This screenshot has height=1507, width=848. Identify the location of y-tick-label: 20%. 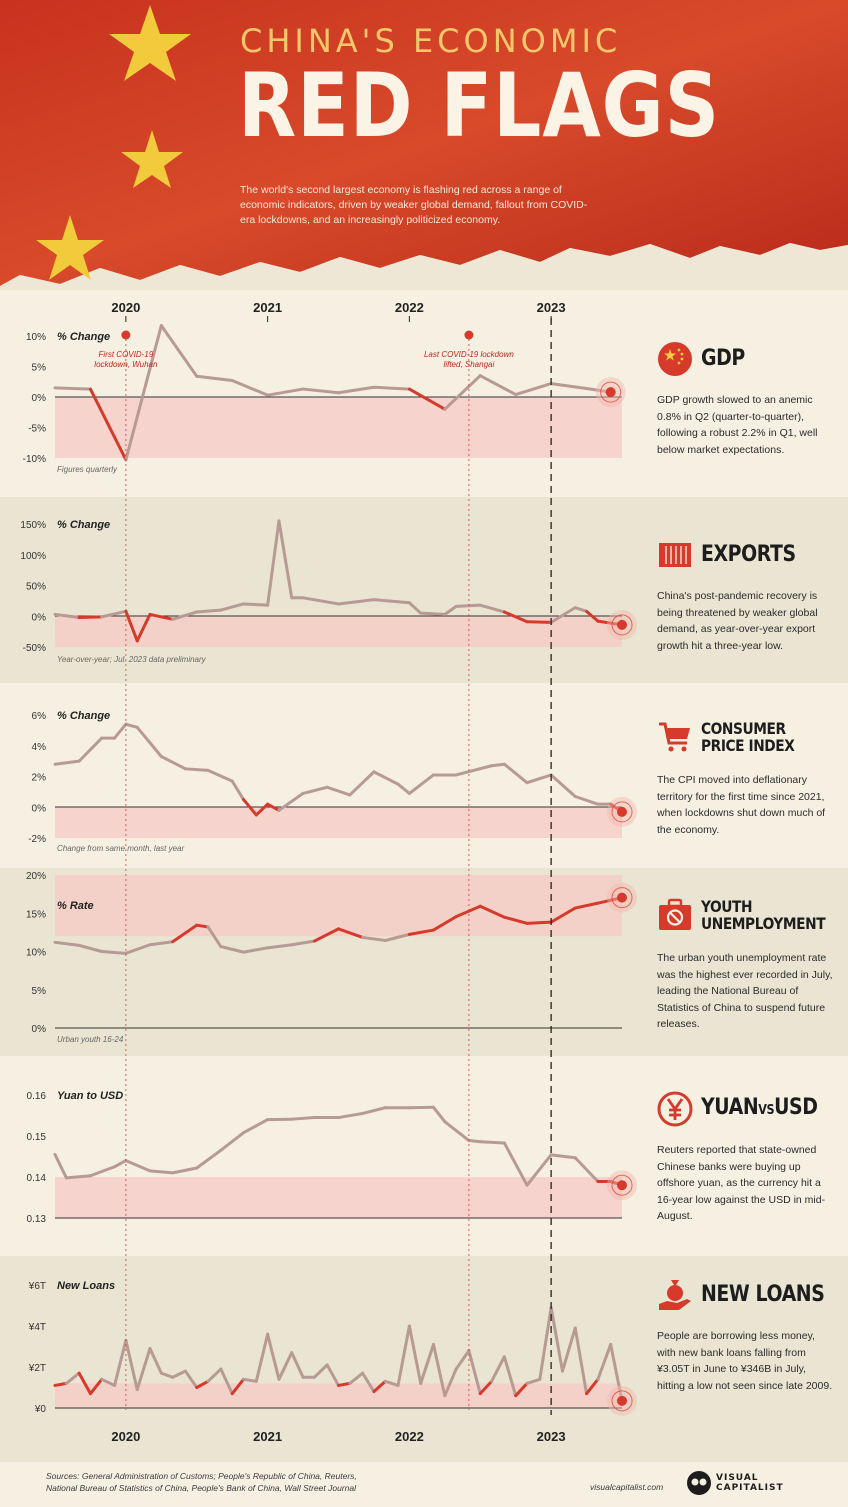
(36, 876).